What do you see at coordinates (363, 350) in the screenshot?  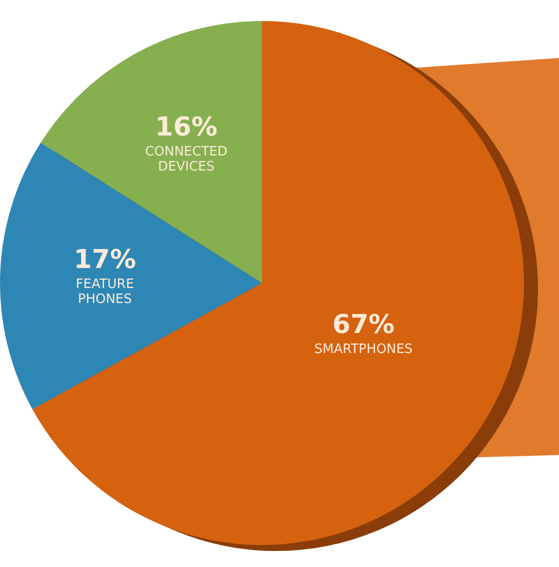 I see `slice-label: SMARTPHONES` at bounding box center [363, 350].